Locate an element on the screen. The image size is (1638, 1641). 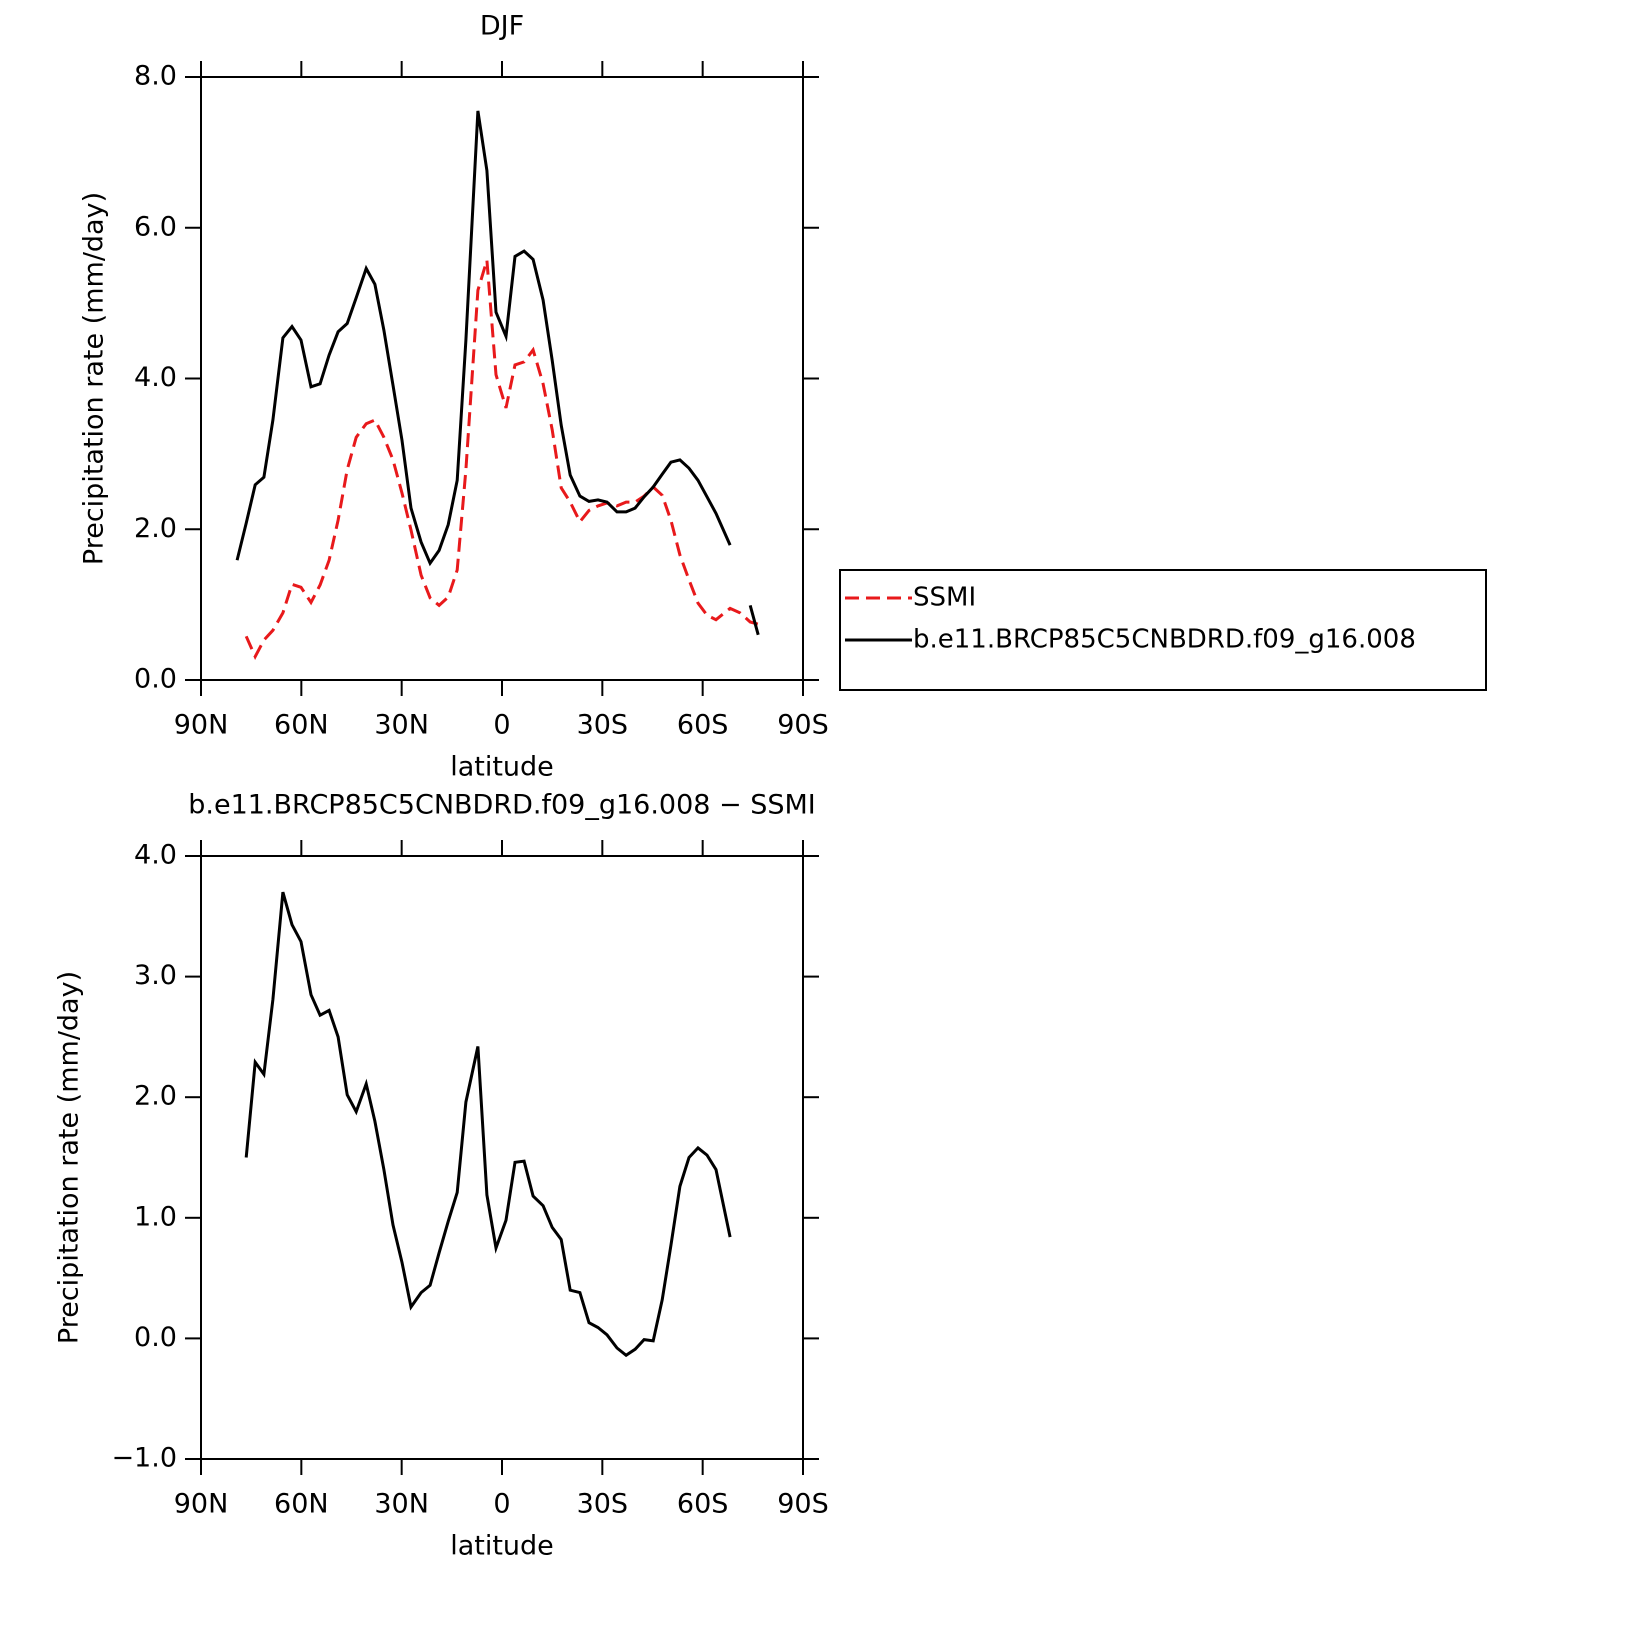
legend-label: SSMI is located at coordinates (944, 598).